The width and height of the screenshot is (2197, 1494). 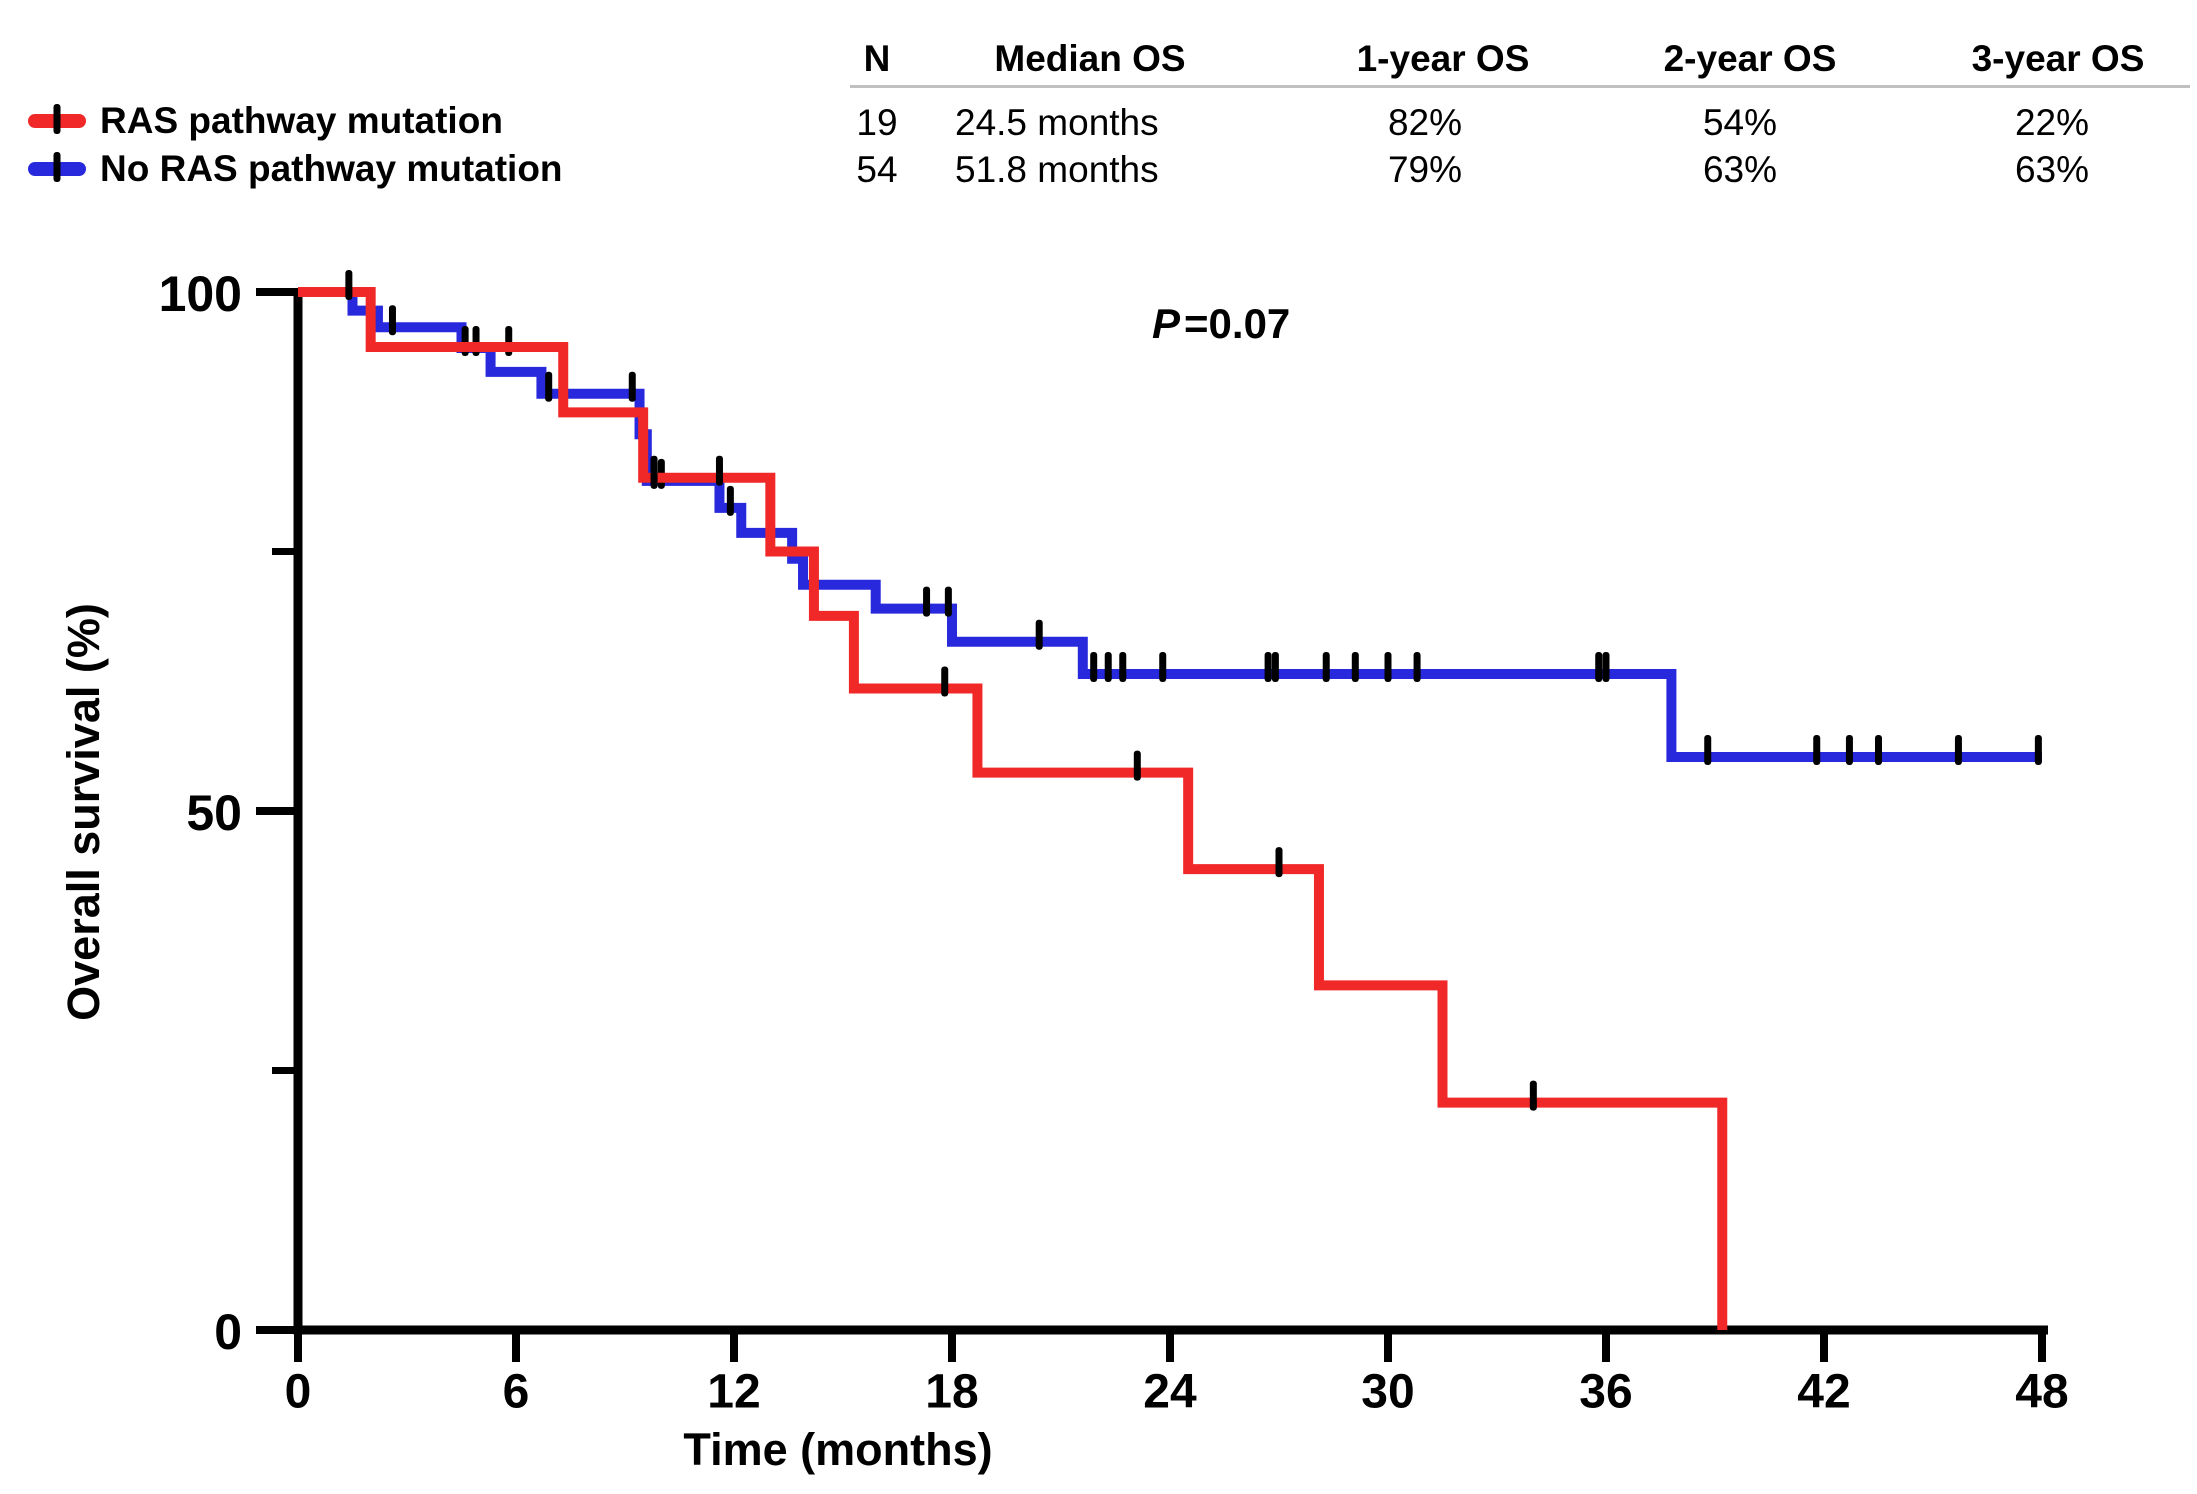 I want to click on cell-ras-n: 19, so click(x=877, y=122).